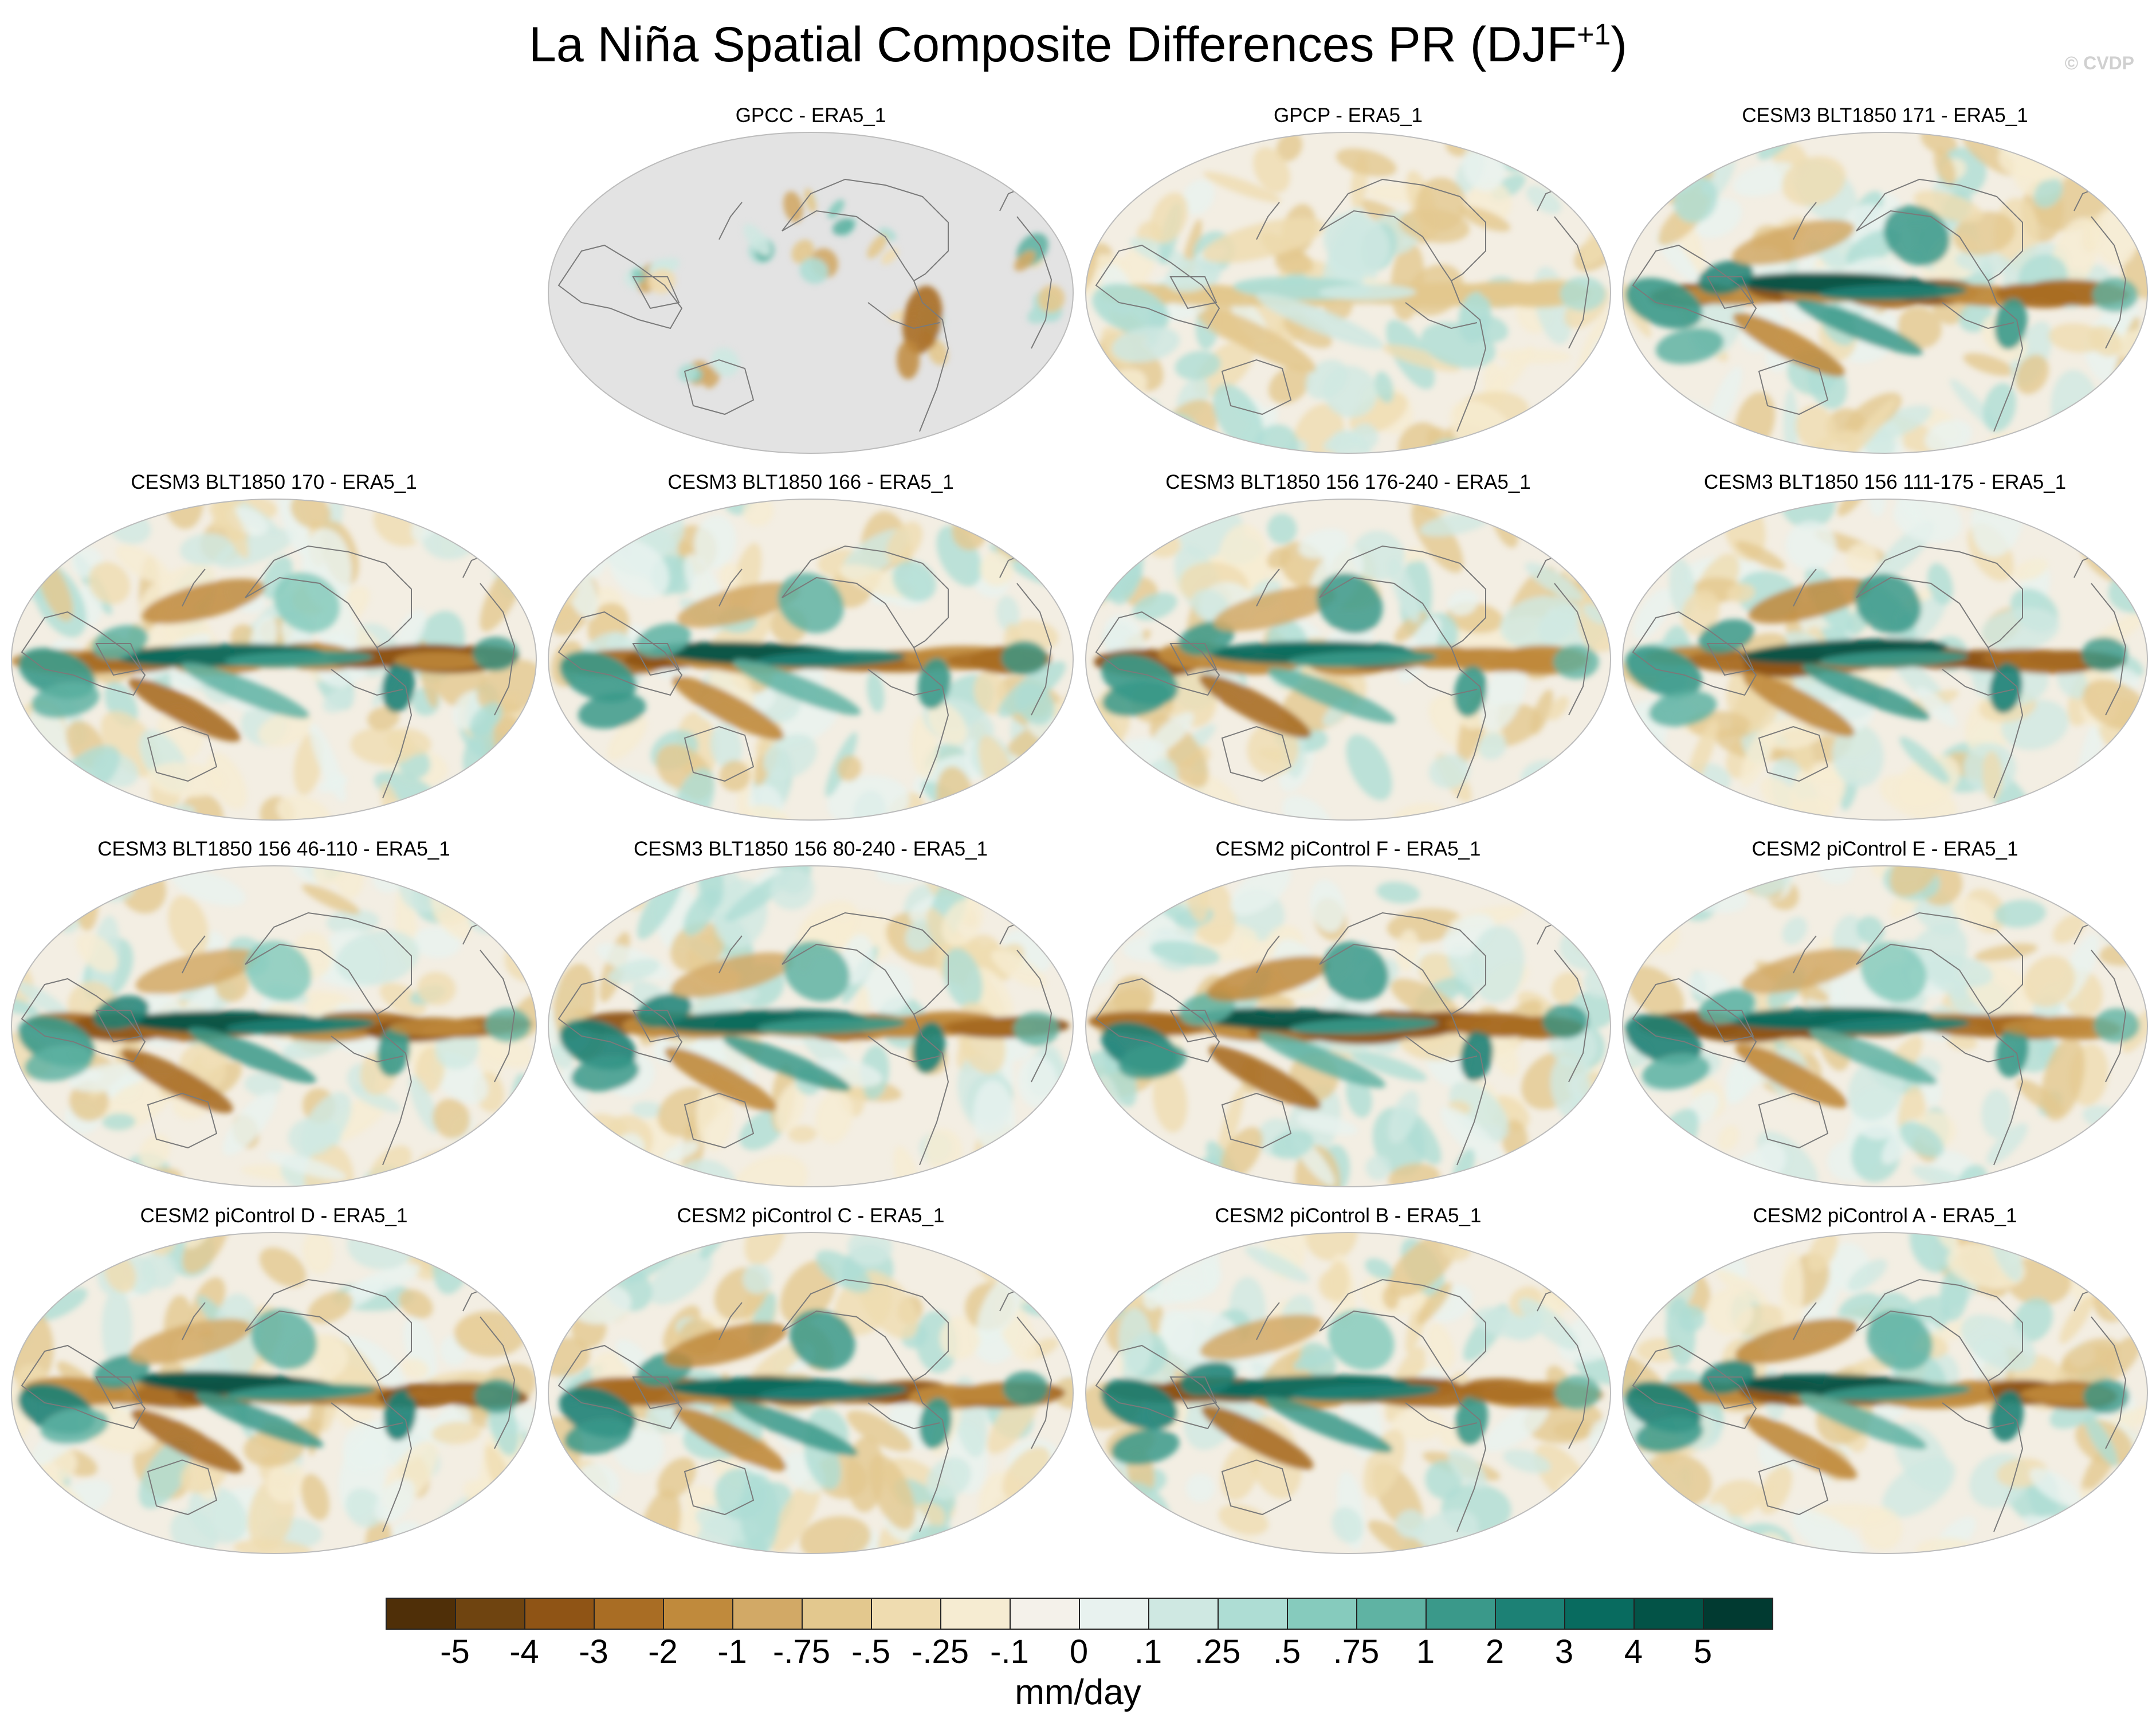  I want to click on panel-title: CESM3 BLT1850 170 - ERA5_1, so click(274, 482).